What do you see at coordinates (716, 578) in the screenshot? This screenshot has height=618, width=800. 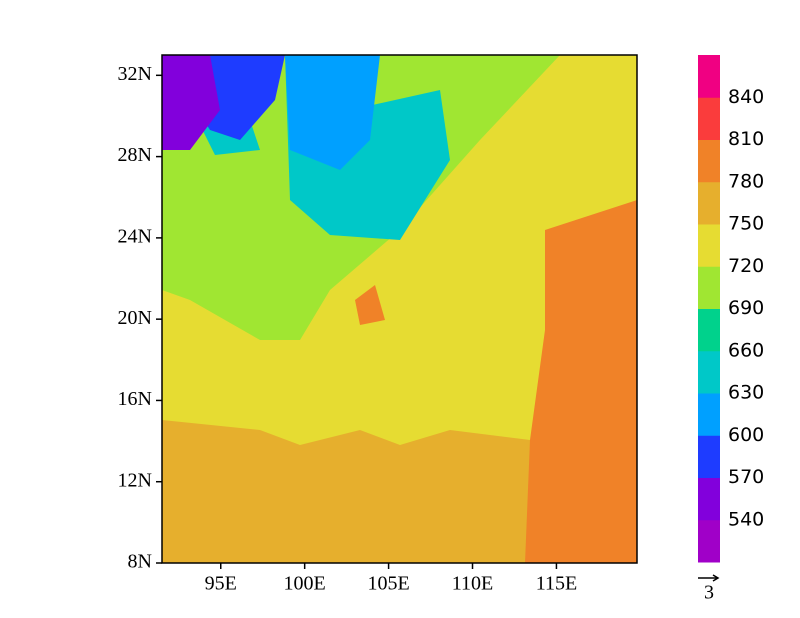 I see `reference-arrow-head` at bounding box center [716, 578].